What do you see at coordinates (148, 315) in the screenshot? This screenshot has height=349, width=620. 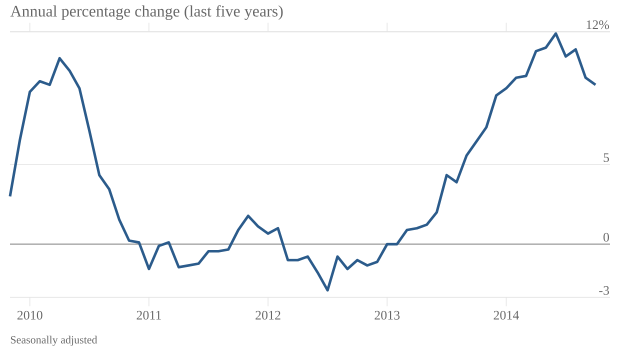 I see `x-tick-label: 2011` at bounding box center [148, 315].